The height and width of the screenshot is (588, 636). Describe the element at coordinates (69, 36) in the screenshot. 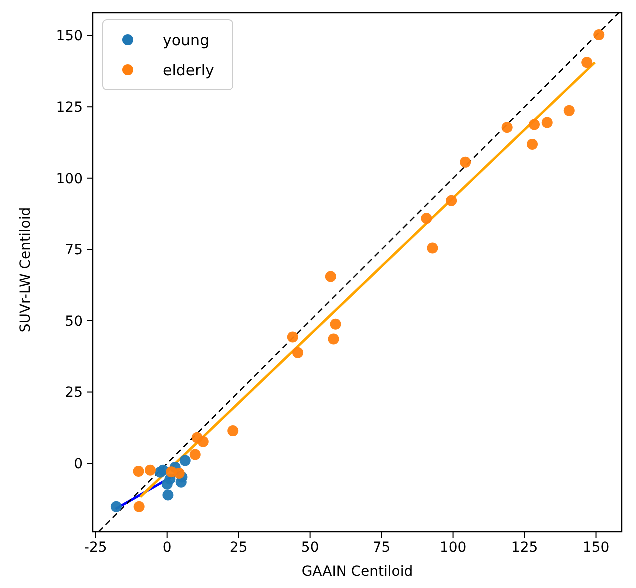

I see `y-tick-label: 150` at that location.